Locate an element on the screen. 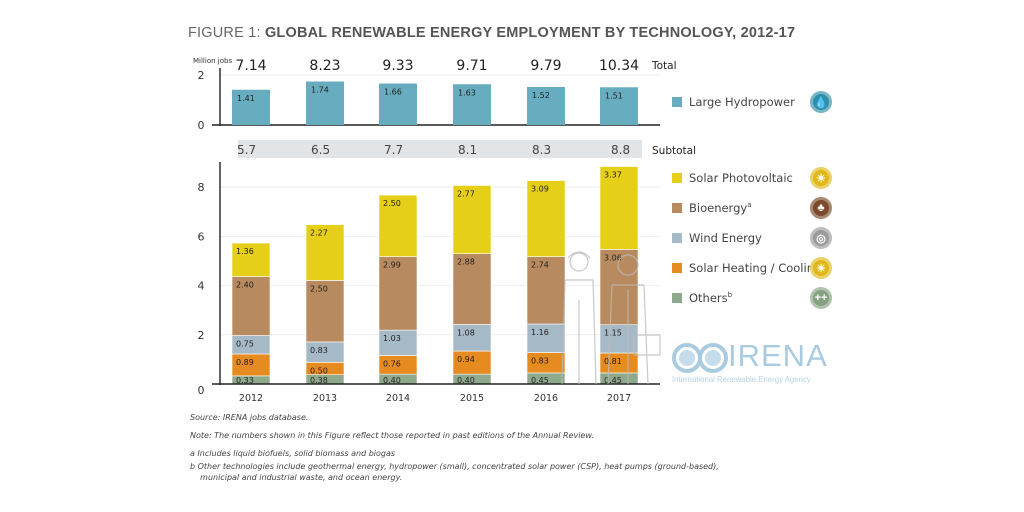 Image resolution: width=1024 pixels, height=512 pixels. total-value: 10.34 is located at coordinates (619, 66).